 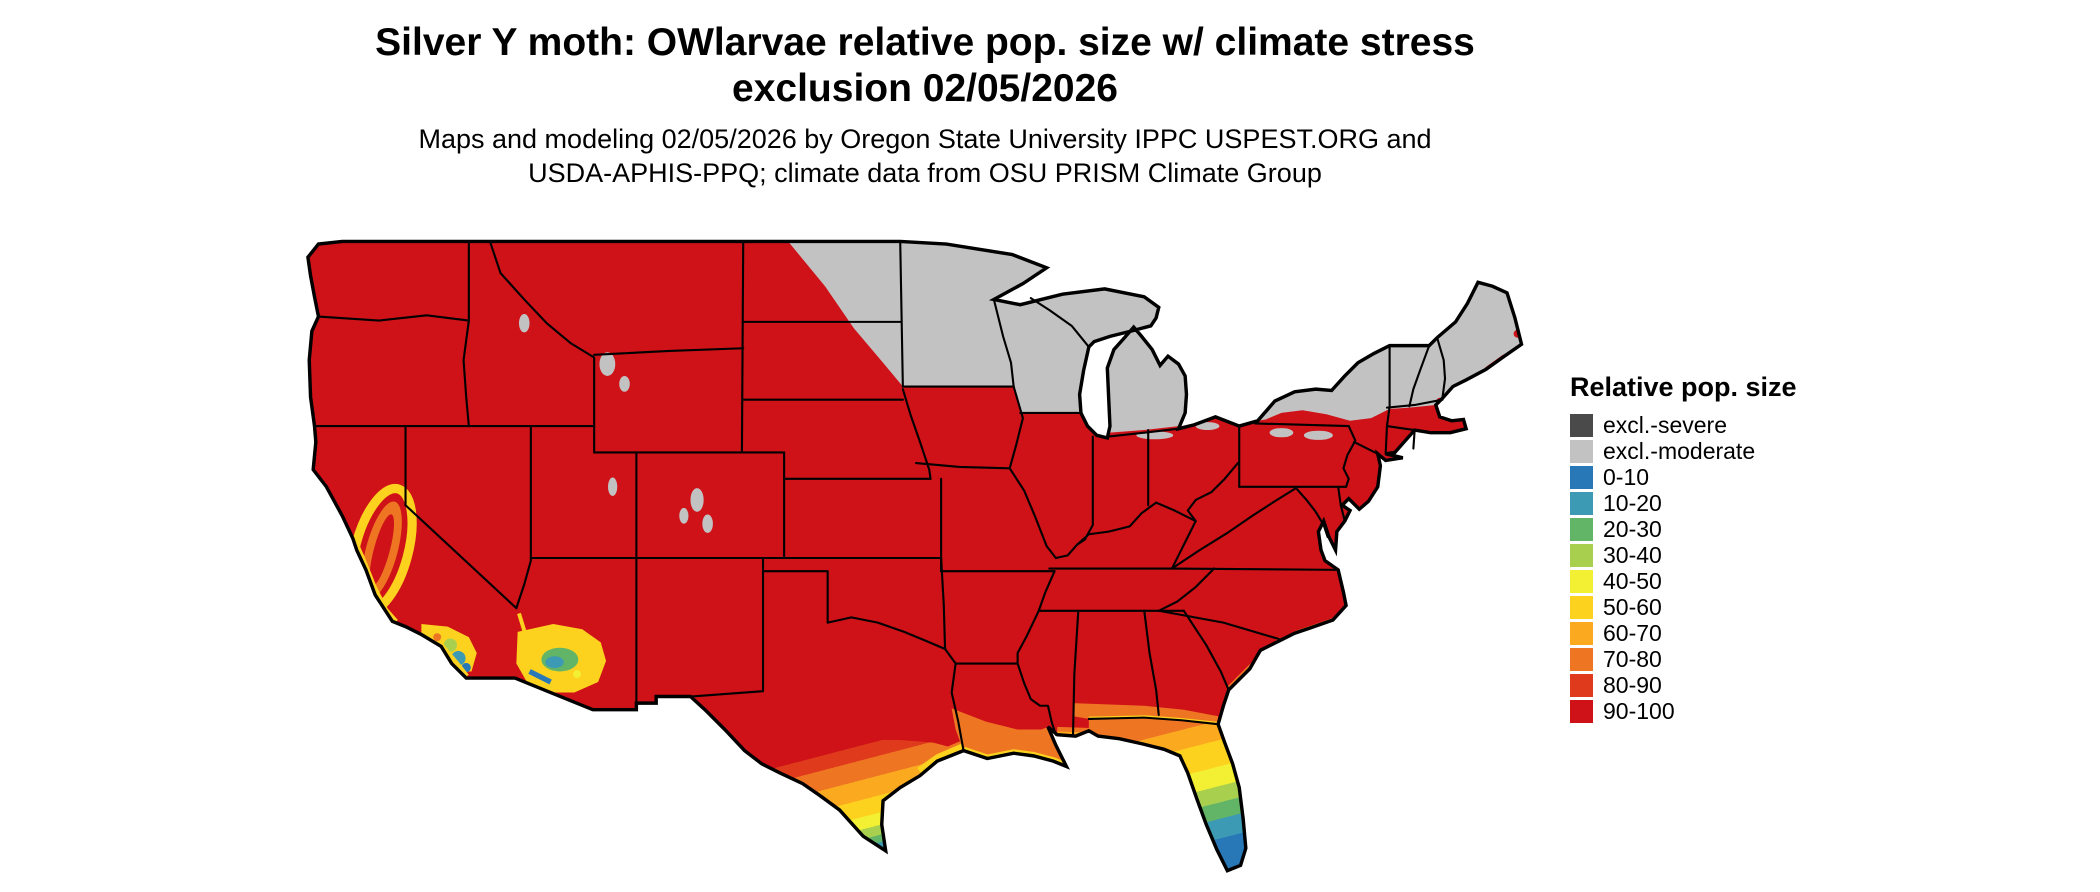 I want to click on legend-item: 90-100, so click(x=1735, y=711).